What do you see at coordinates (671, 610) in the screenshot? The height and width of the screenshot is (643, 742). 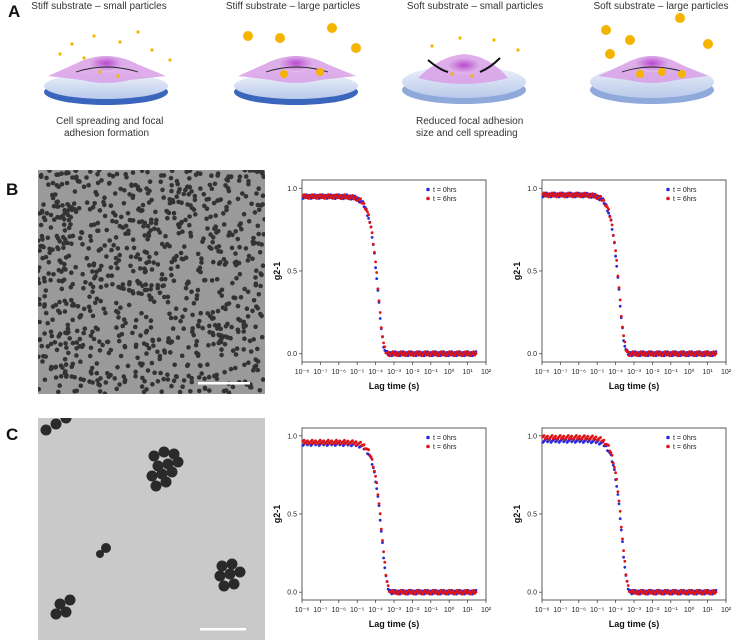 I see `x-tick-label: 10⁻¹` at bounding box center [671, 610].